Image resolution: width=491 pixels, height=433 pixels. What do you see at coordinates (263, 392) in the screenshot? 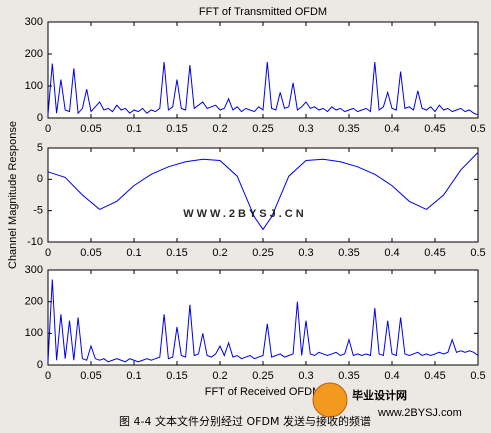
I see `x-axis-label: FFT of Received OFDM` at bounding box center [263, 392].